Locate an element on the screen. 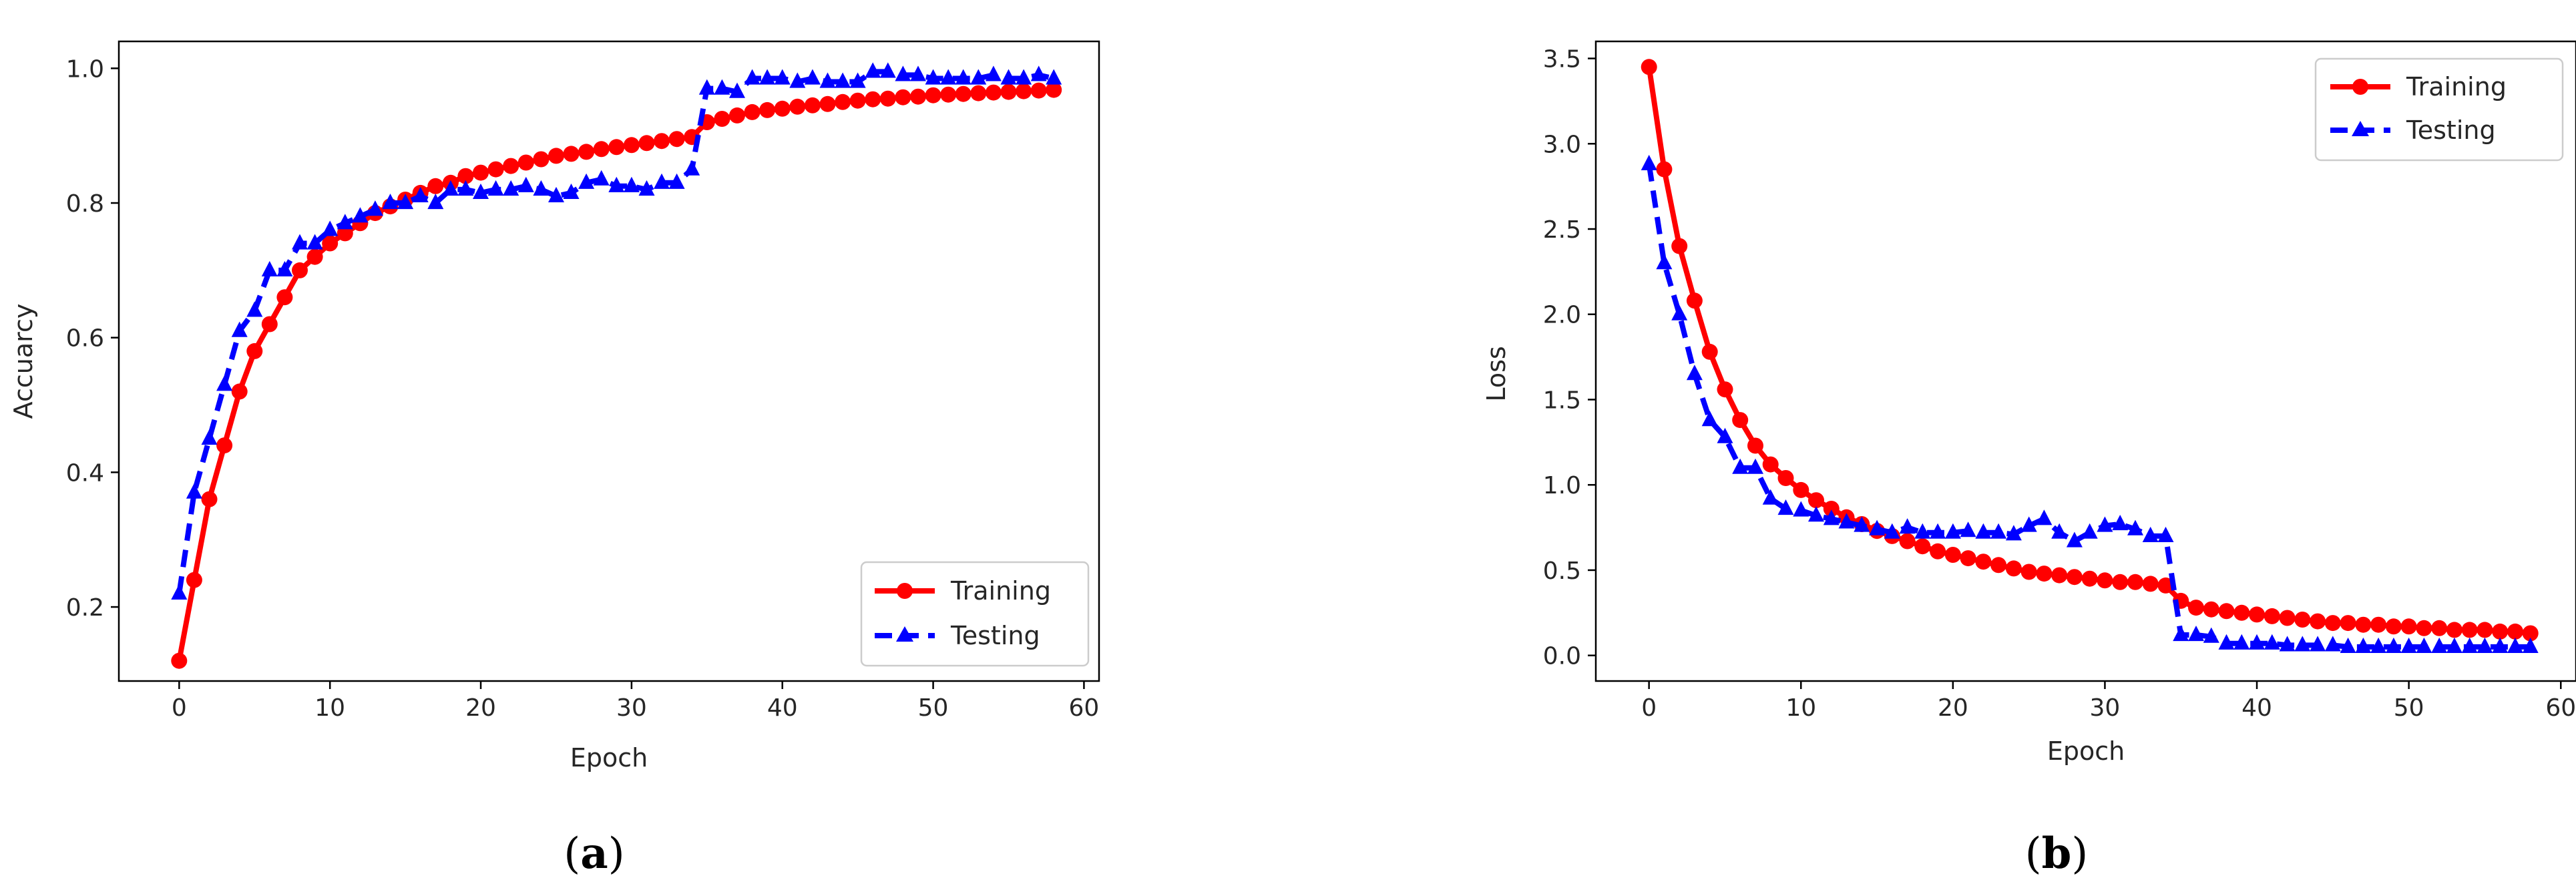  caption-b: (b) is located at coordinates (2057, 854).